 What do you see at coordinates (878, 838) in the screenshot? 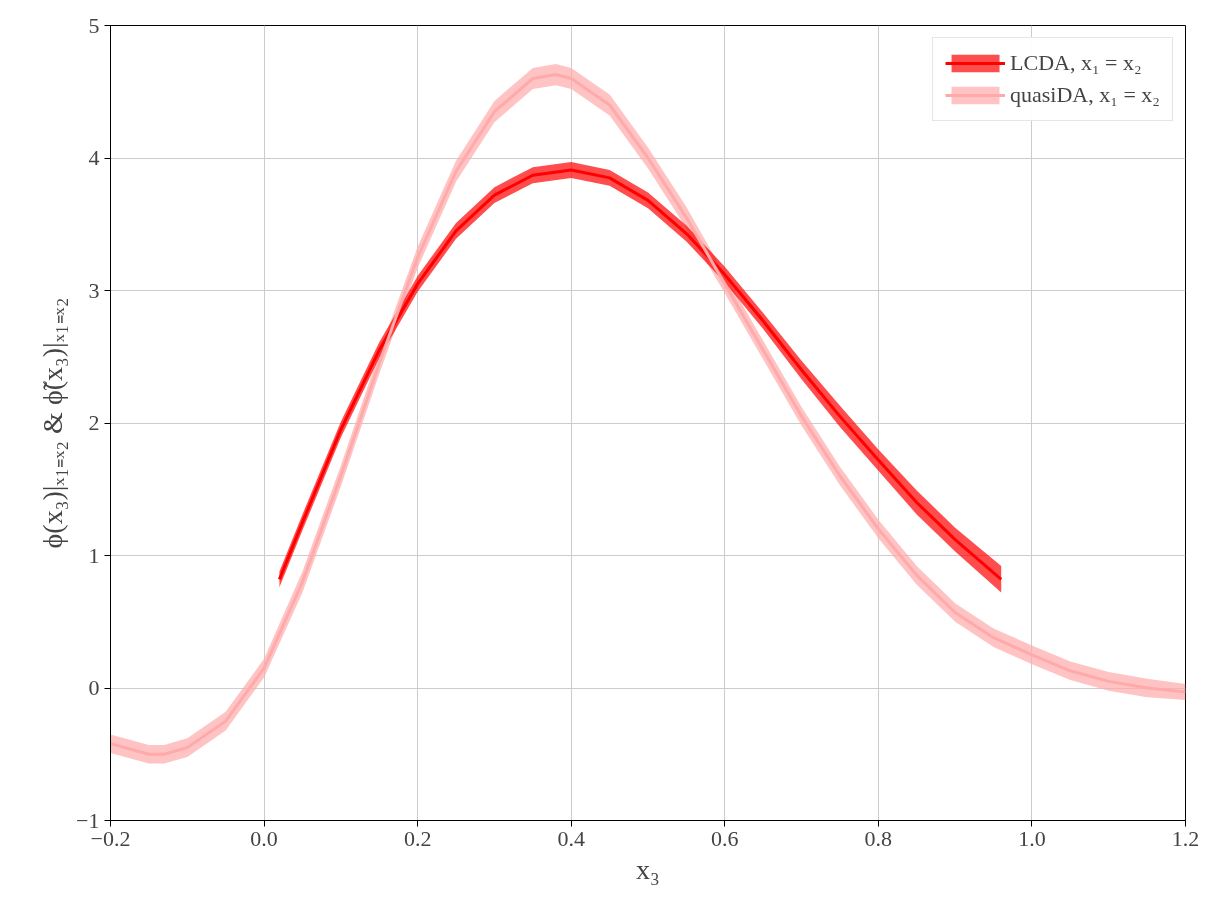
I see `x-tick-label: 0.8` at bounding box center [878, 838].